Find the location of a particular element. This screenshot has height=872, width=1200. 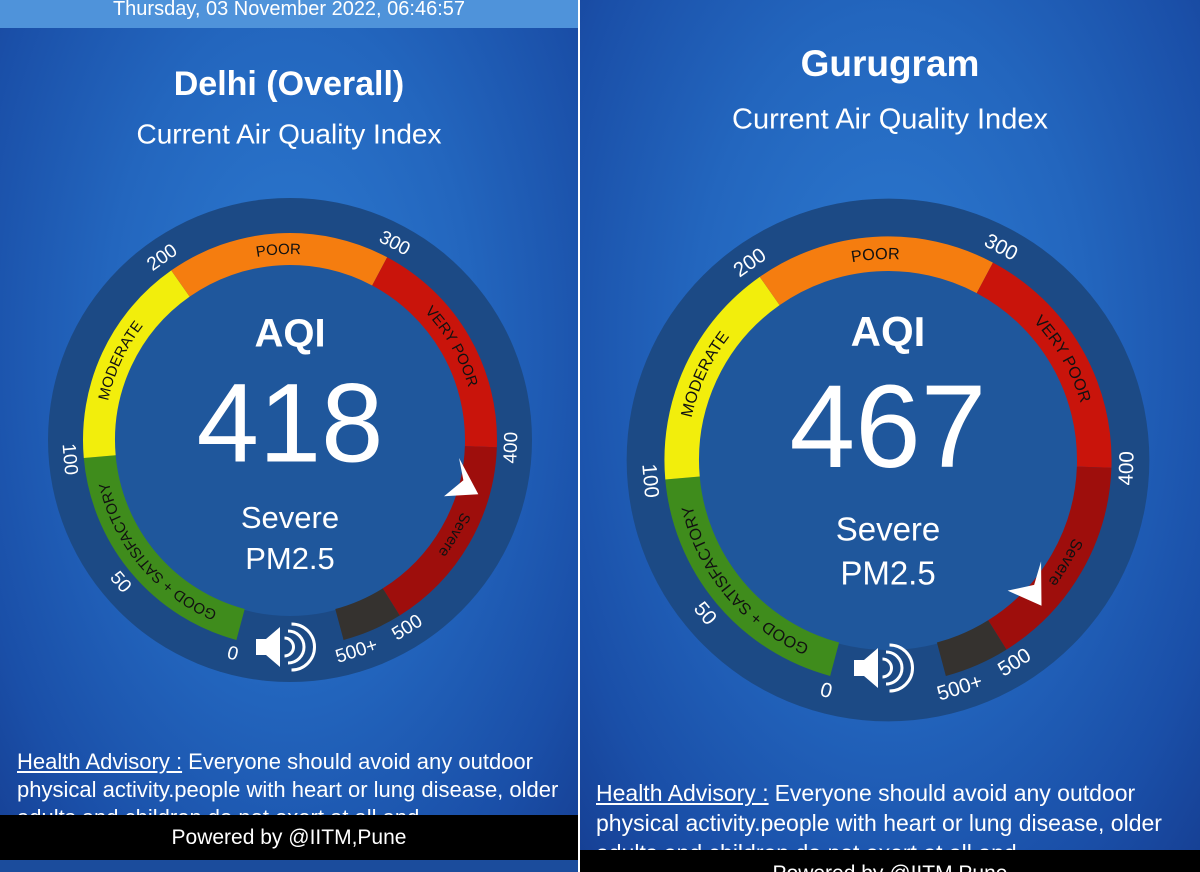

tick-label: 0 is located at coordinates (233, 653).